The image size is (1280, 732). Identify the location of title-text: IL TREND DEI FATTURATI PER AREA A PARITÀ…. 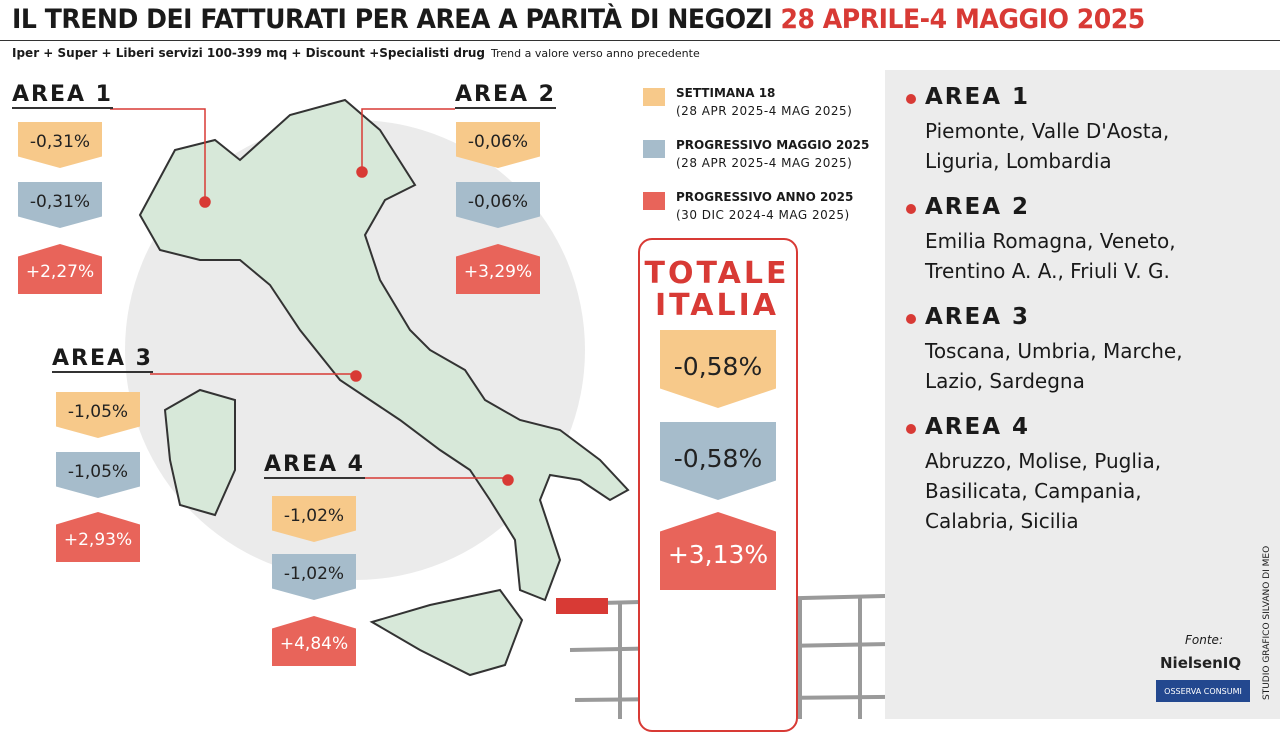
(392, 19).